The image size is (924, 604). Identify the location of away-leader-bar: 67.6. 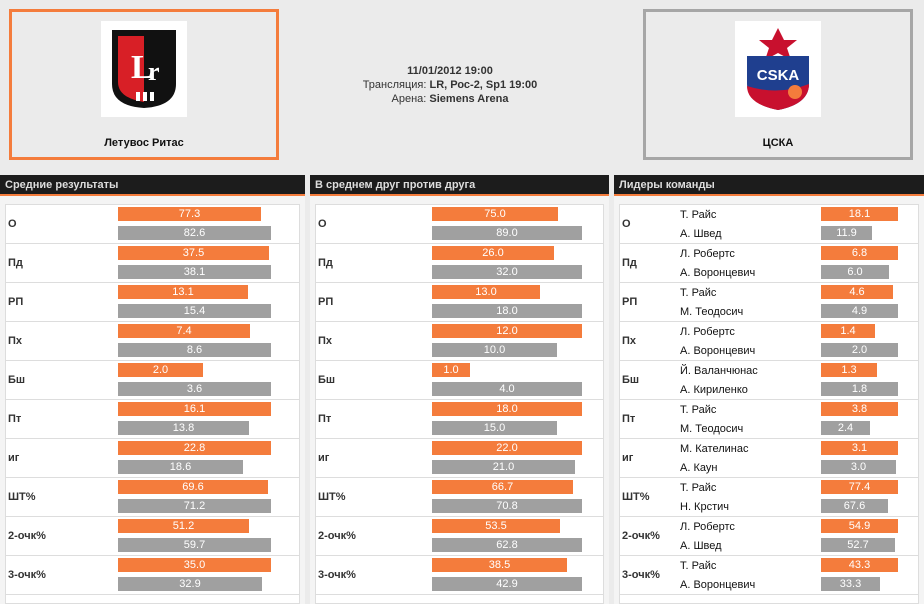
(854, 506).